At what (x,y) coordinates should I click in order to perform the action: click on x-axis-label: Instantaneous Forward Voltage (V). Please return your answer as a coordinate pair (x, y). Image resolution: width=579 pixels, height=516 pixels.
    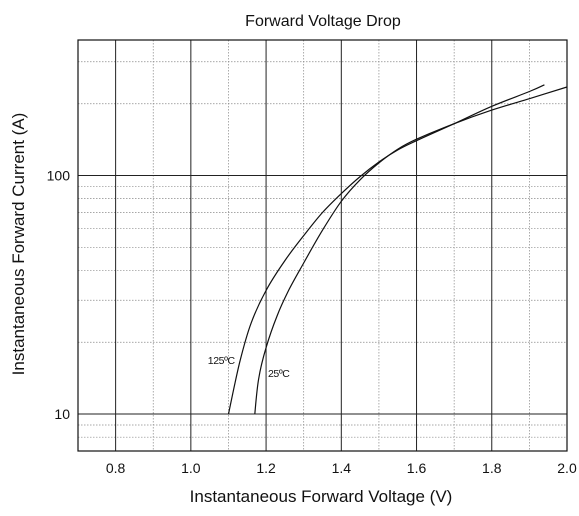
    Looking at the image, I should click on (321, 496).